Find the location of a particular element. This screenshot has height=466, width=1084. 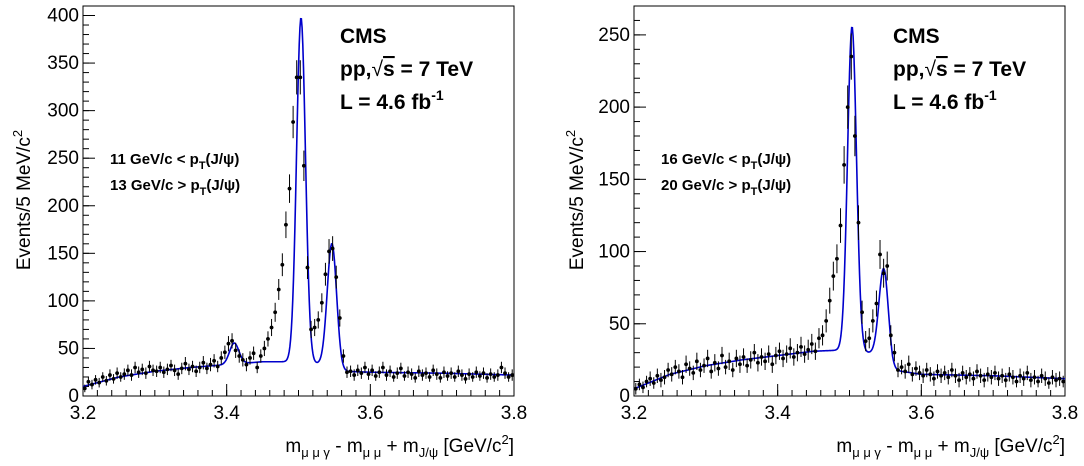

y-tick-label: 50 is located at coordinates (68, 348).